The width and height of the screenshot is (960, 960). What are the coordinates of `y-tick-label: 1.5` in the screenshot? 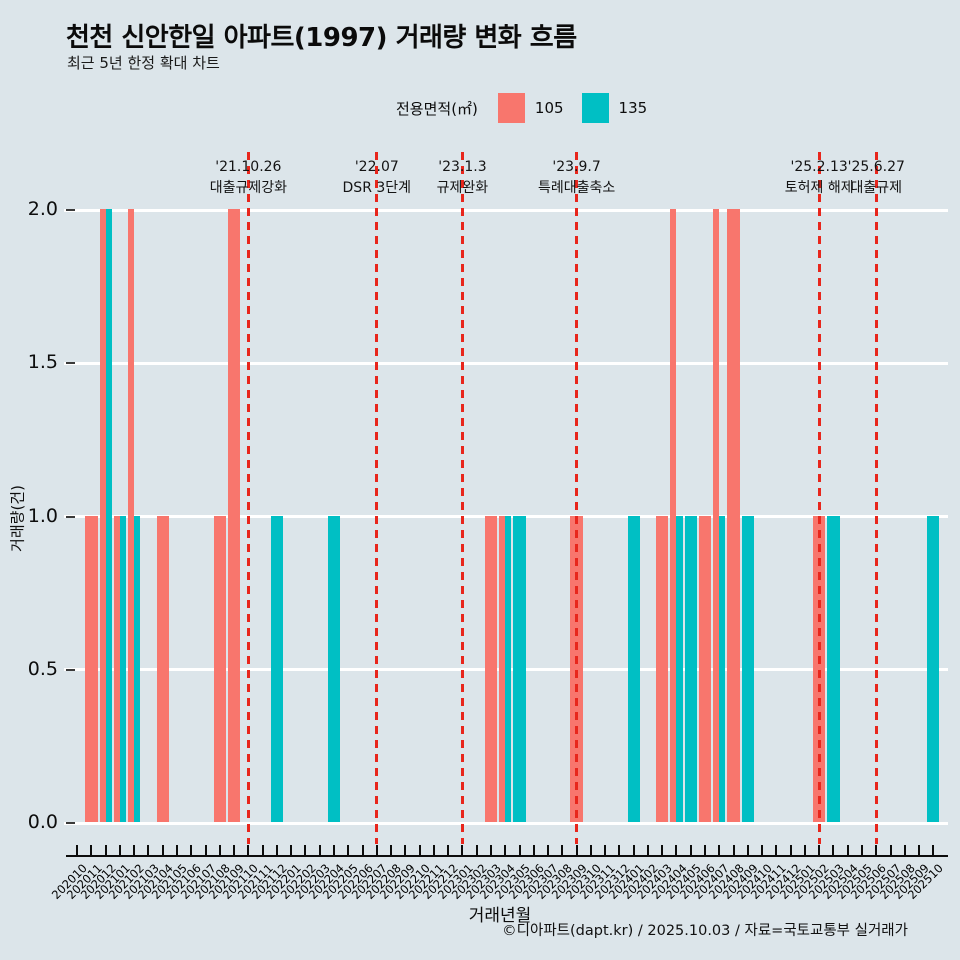 It's located at (42, 362).